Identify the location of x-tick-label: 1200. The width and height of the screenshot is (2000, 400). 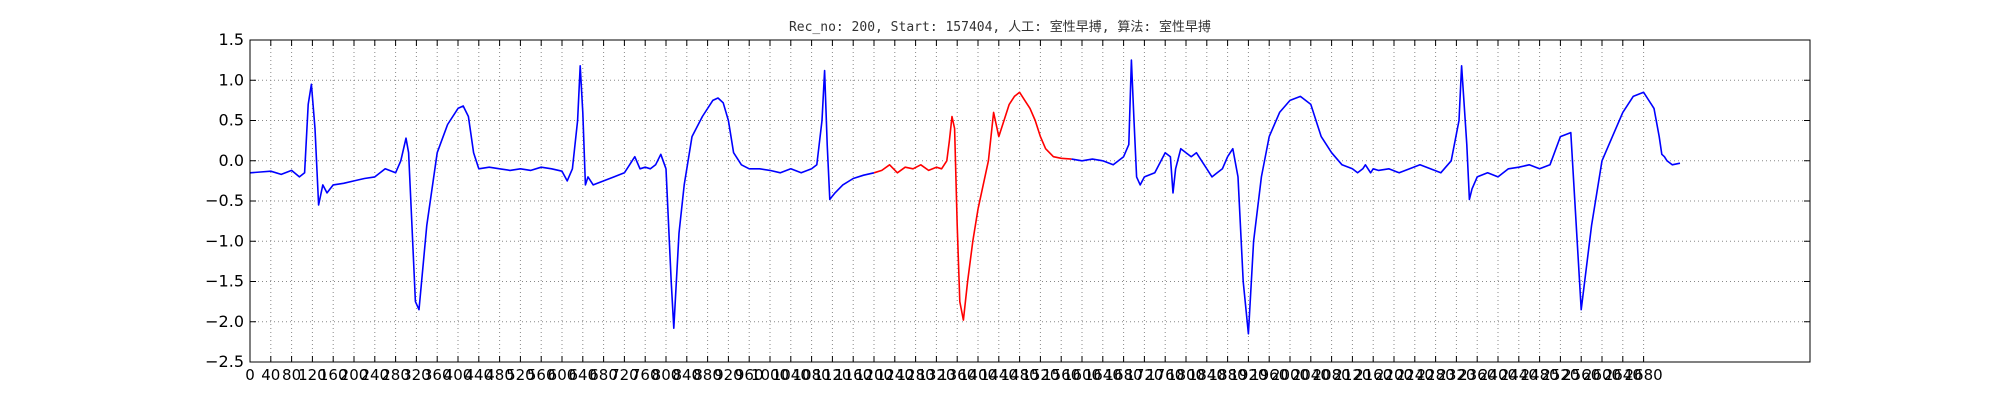
(874, 375).